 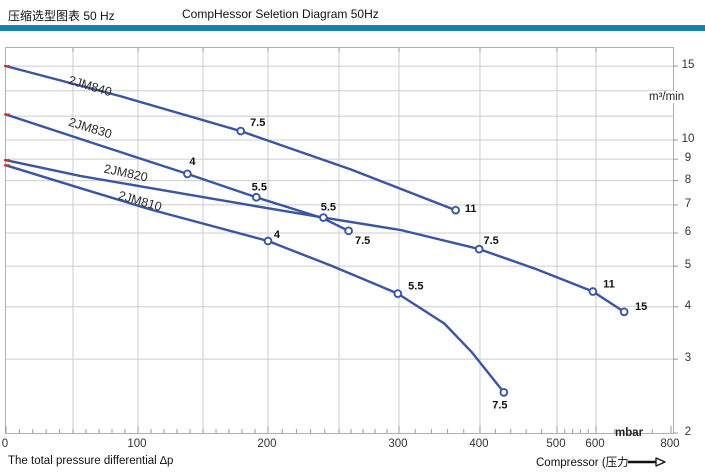 What do you see at coordinates (280, 14) in the screenshot?
I see `page-title-english: CompHessor Seletion Diagram 50Hz` at bounding box center [280, 14].